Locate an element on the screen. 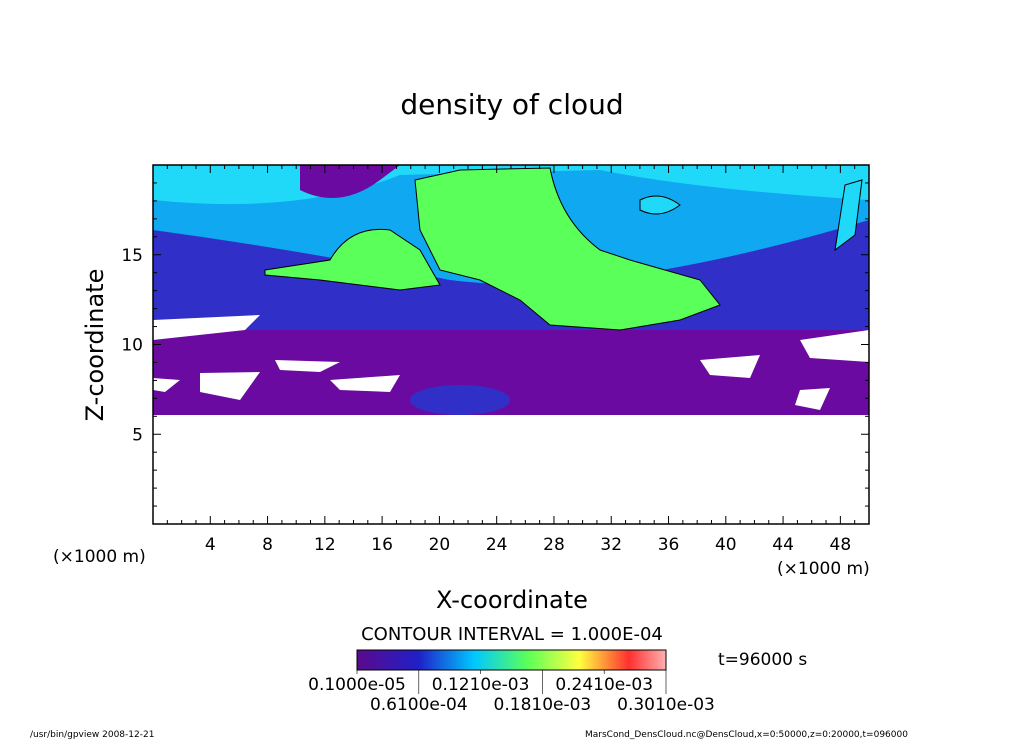 The height and width of the screenshot is (741, 1024). colorbar-label: 0.3010e-03 is located at coordinates (666, 705).